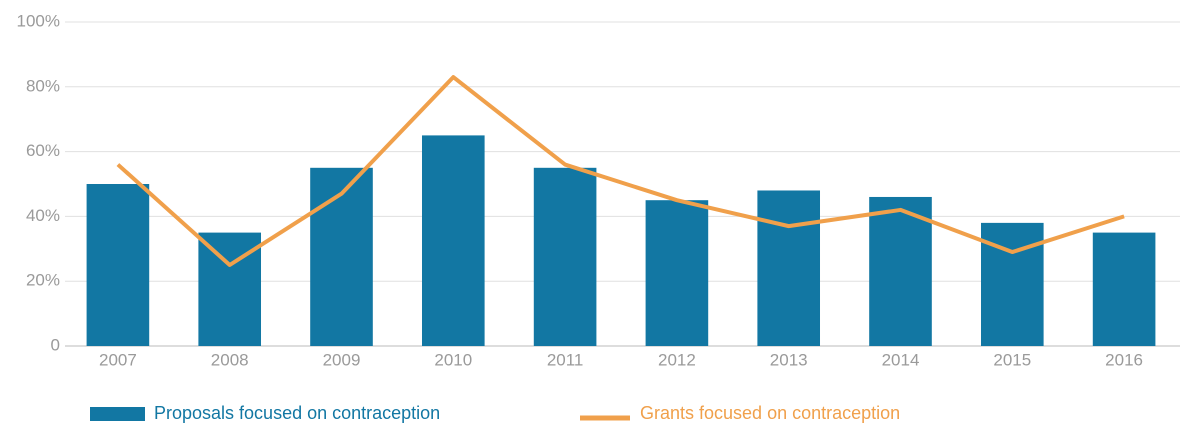 Image resolution: width=1180 pixels, height=425 pixels. I want to click on y-tick-label: 0, so click(55, 344).